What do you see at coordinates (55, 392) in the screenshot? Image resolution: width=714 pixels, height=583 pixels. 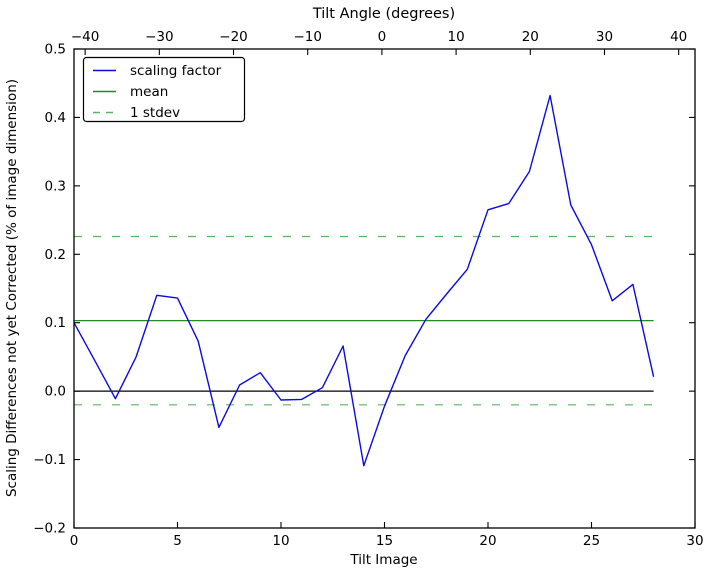 I see `y-tick-label: 0.0` at bounding box center [55, 392].